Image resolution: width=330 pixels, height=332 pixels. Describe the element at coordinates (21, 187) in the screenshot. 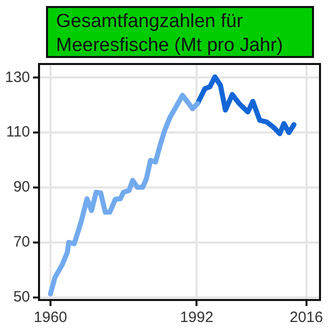

I see `y-tick-label: 90` at that location.